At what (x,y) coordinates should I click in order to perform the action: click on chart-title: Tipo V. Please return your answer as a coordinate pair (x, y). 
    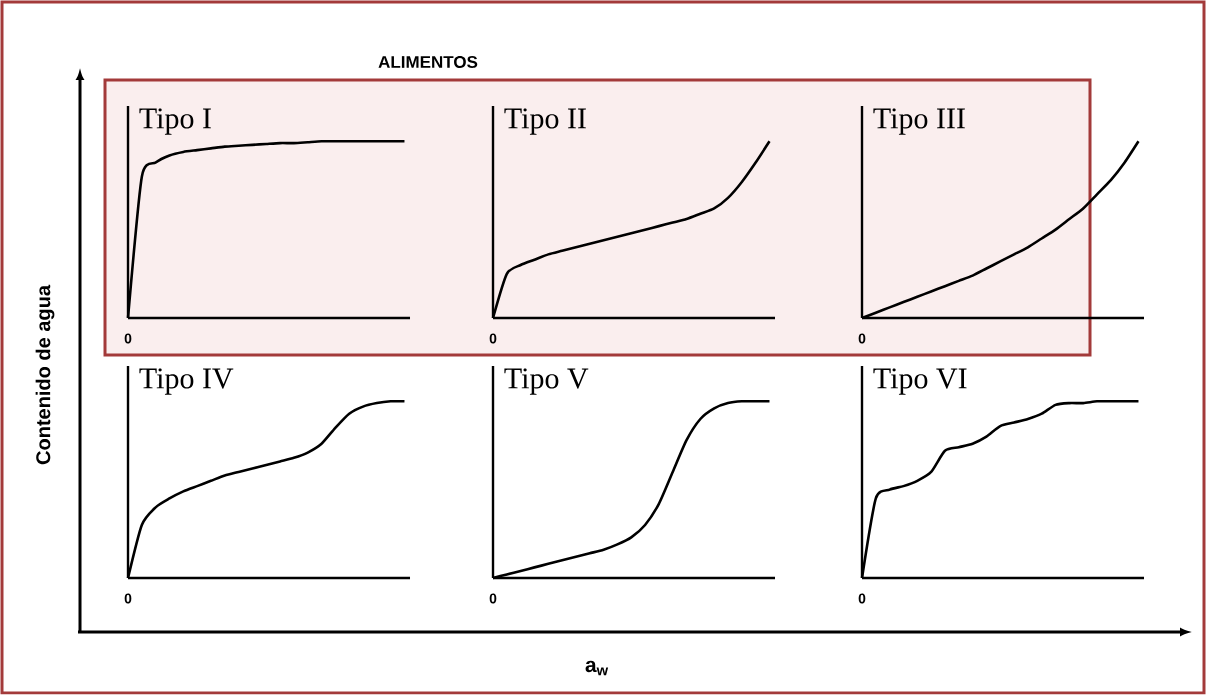
    Looking at the image, I should click on (546, 381).